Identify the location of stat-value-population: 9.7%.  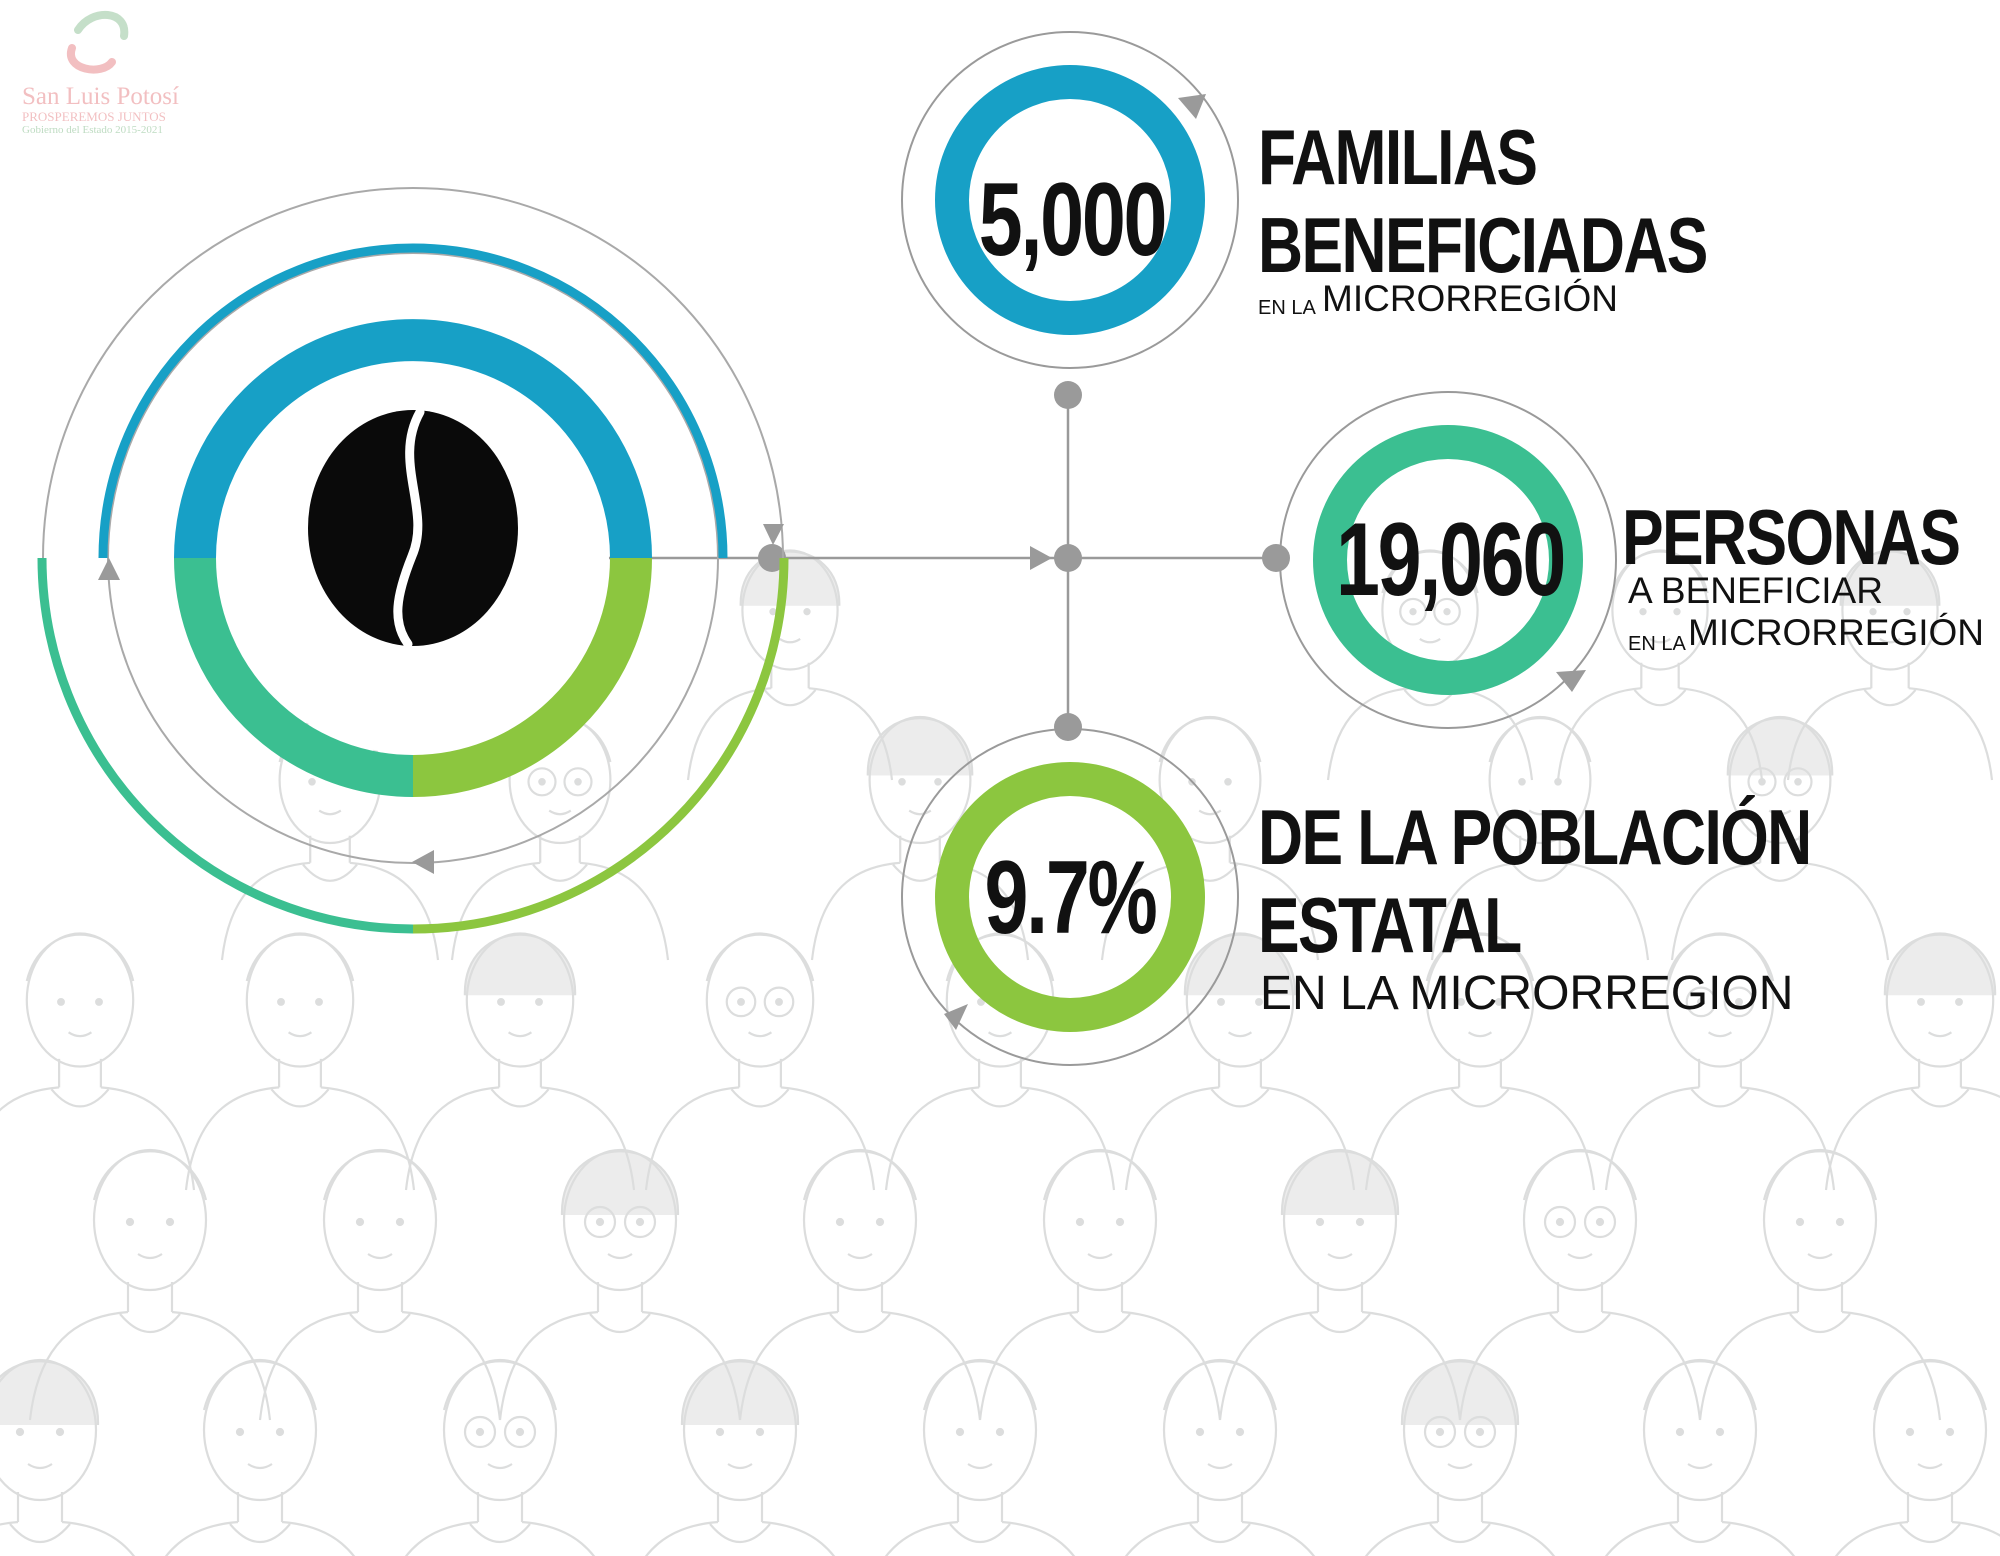
(1070, 898).